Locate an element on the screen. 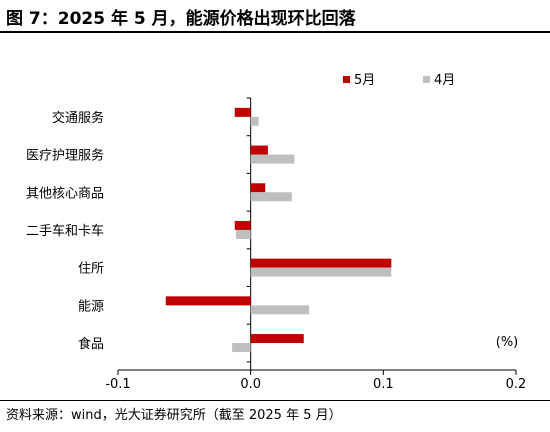  legend-swatch-may is located at coordinates (346, 79).